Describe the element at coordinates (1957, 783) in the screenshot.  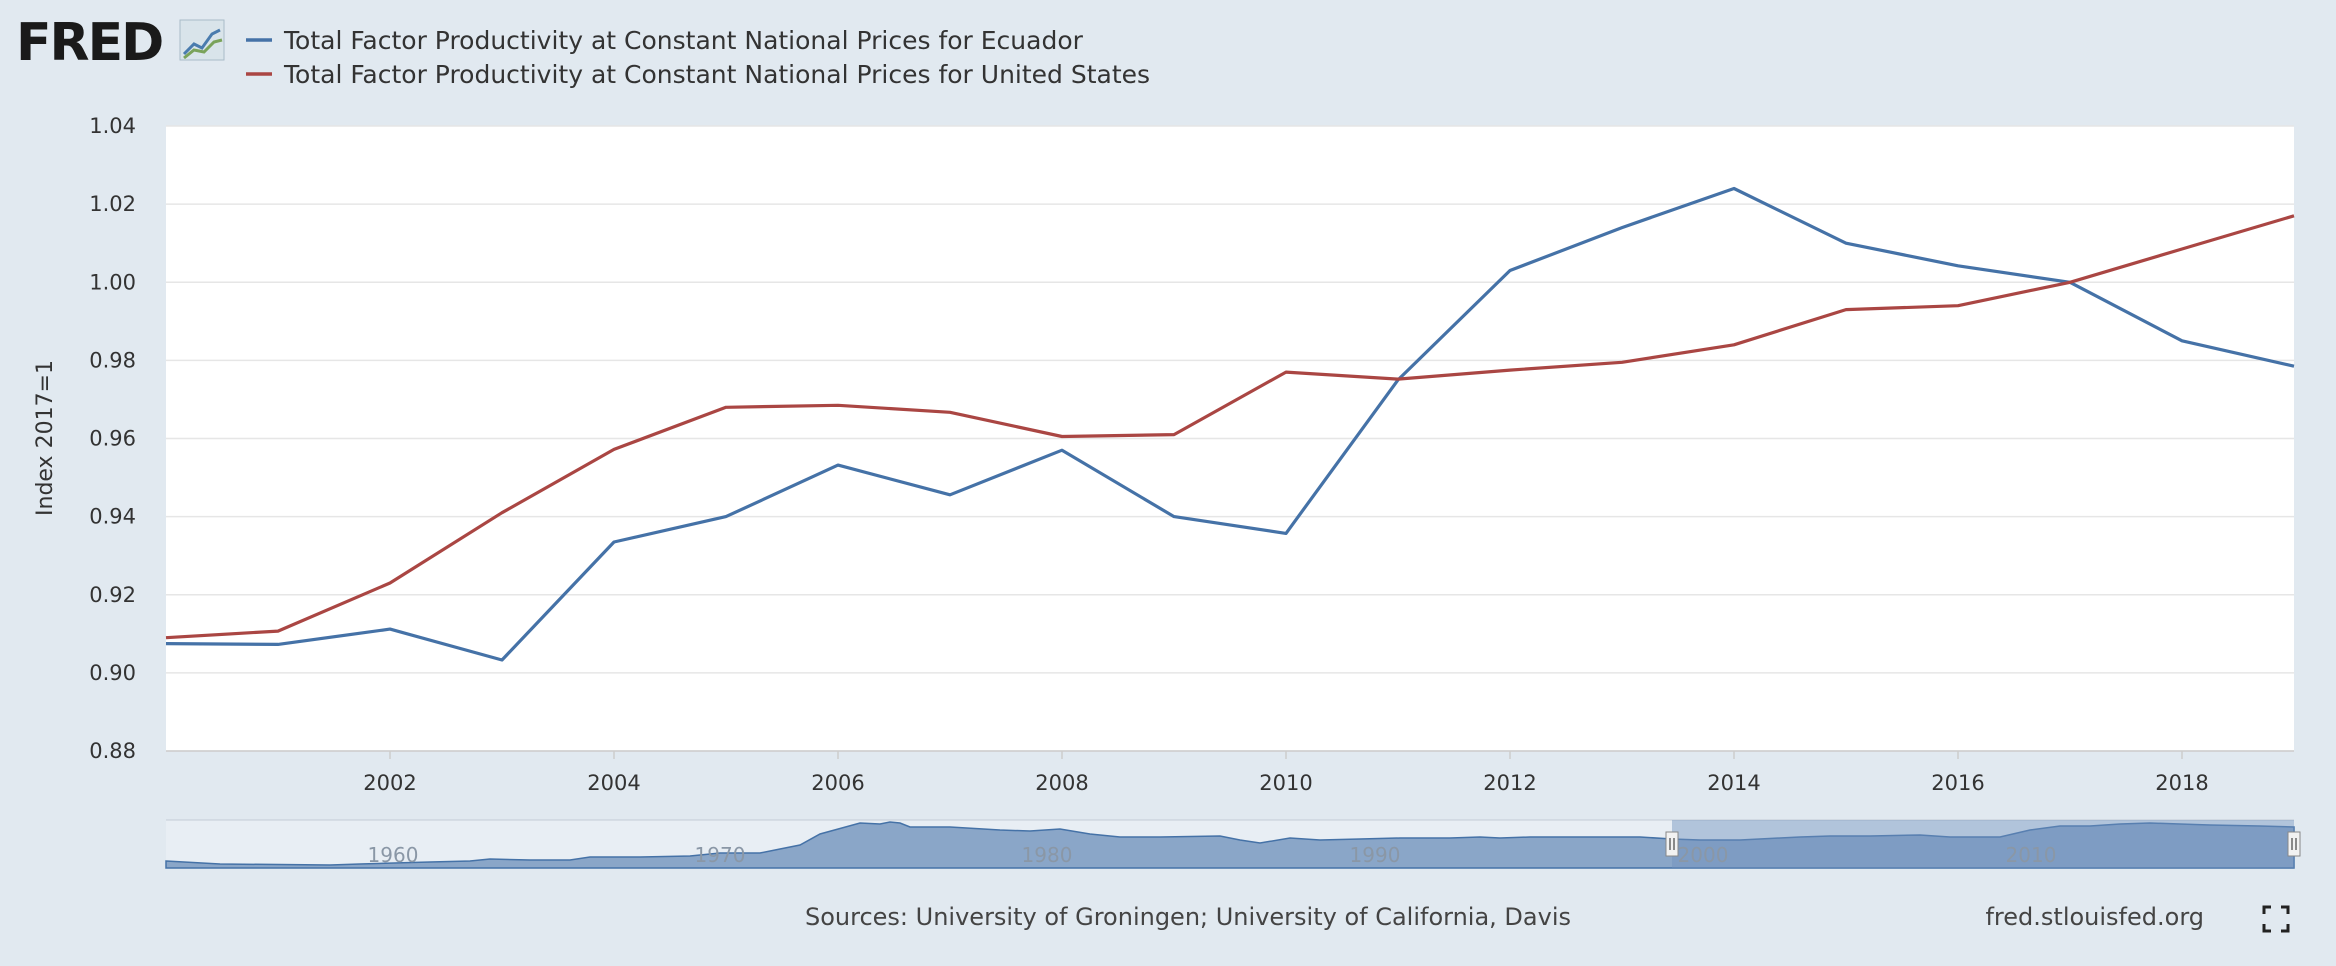
I see `x-tick-label: 2016` at that location.